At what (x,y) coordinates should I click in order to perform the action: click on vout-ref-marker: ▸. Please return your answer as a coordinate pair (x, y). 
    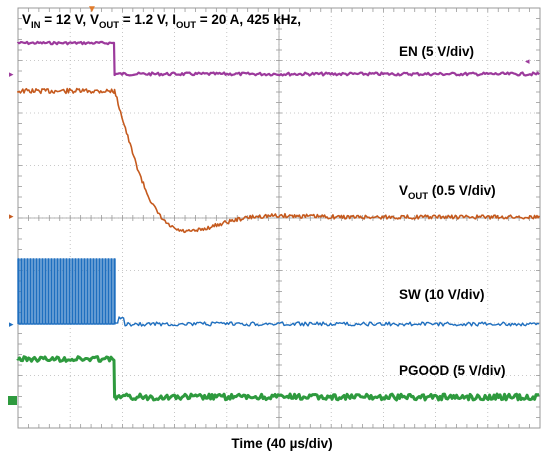
    Looking at the image, I should click on (11, 216).